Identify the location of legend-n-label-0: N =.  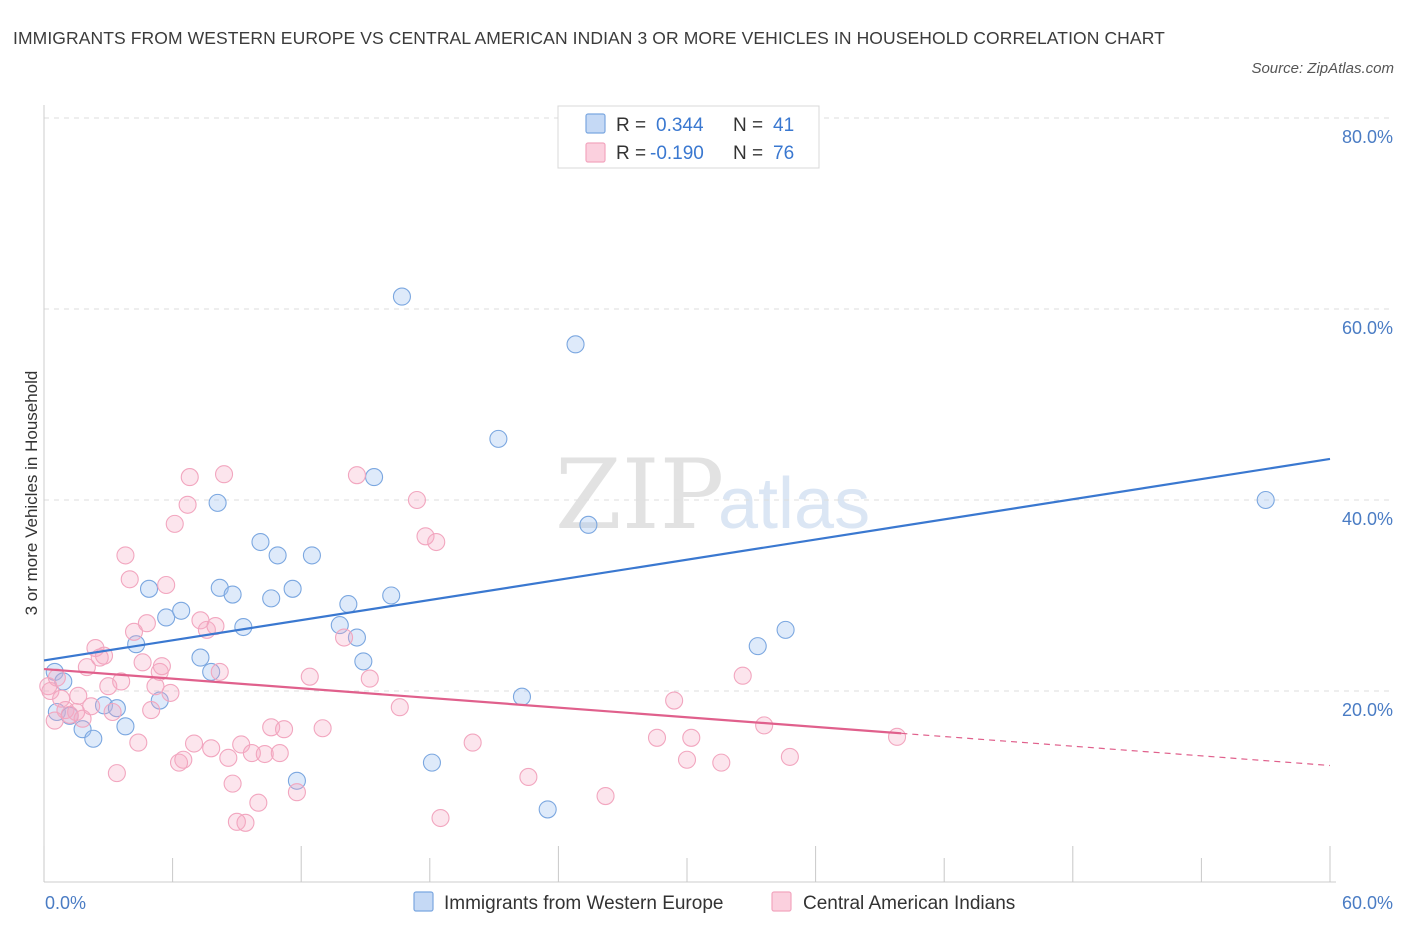
(748, 125).